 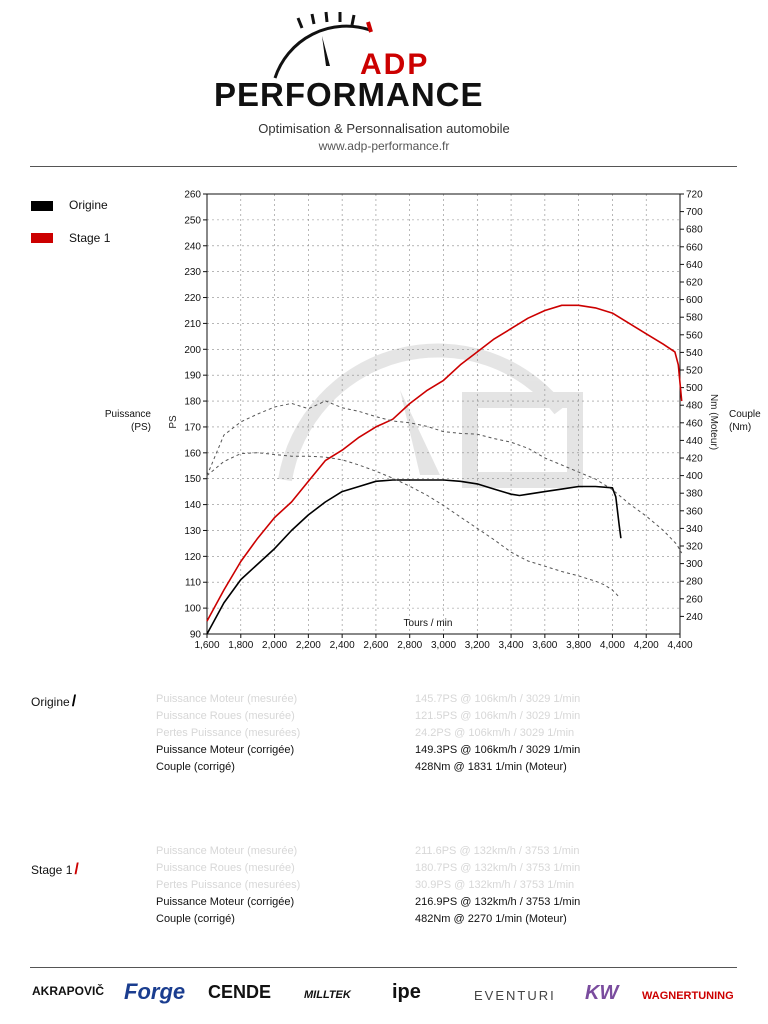 I want to click on series-origine-torque-line, so click(x=413, y=525).